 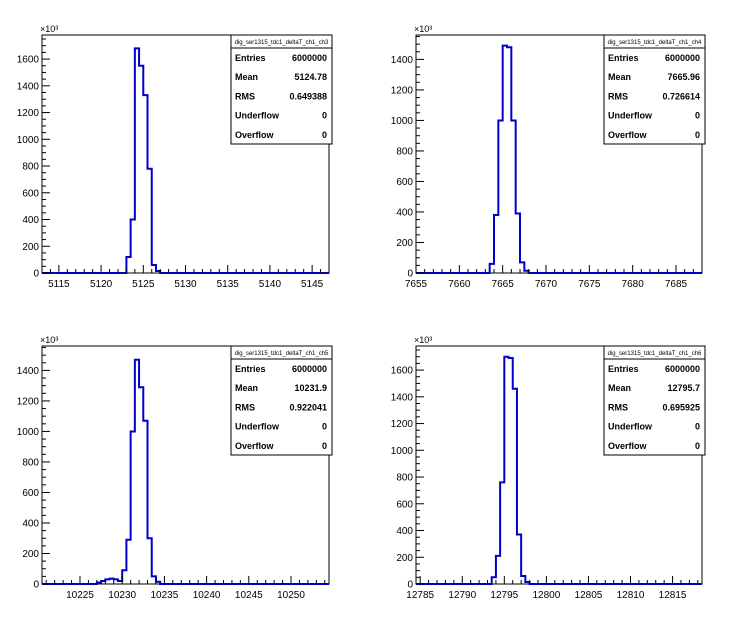 I want to click on x-tick-label: 12790, so click(x=462, y=595).